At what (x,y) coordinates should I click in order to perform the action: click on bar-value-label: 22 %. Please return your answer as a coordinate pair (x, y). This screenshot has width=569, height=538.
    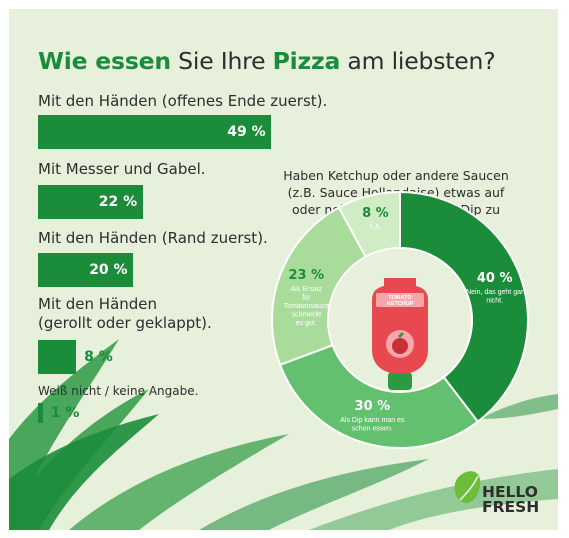
    Looking at the image, I should click on (118, 202).